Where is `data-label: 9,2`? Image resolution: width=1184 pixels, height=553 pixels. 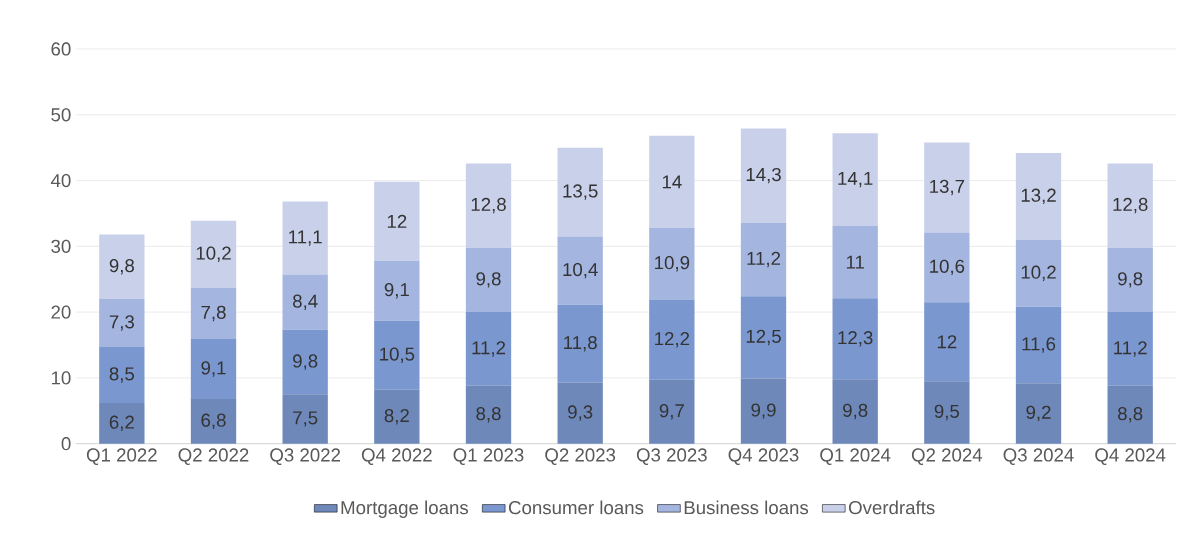 data-label: 9,2 is located at coordinates (1038, 413).